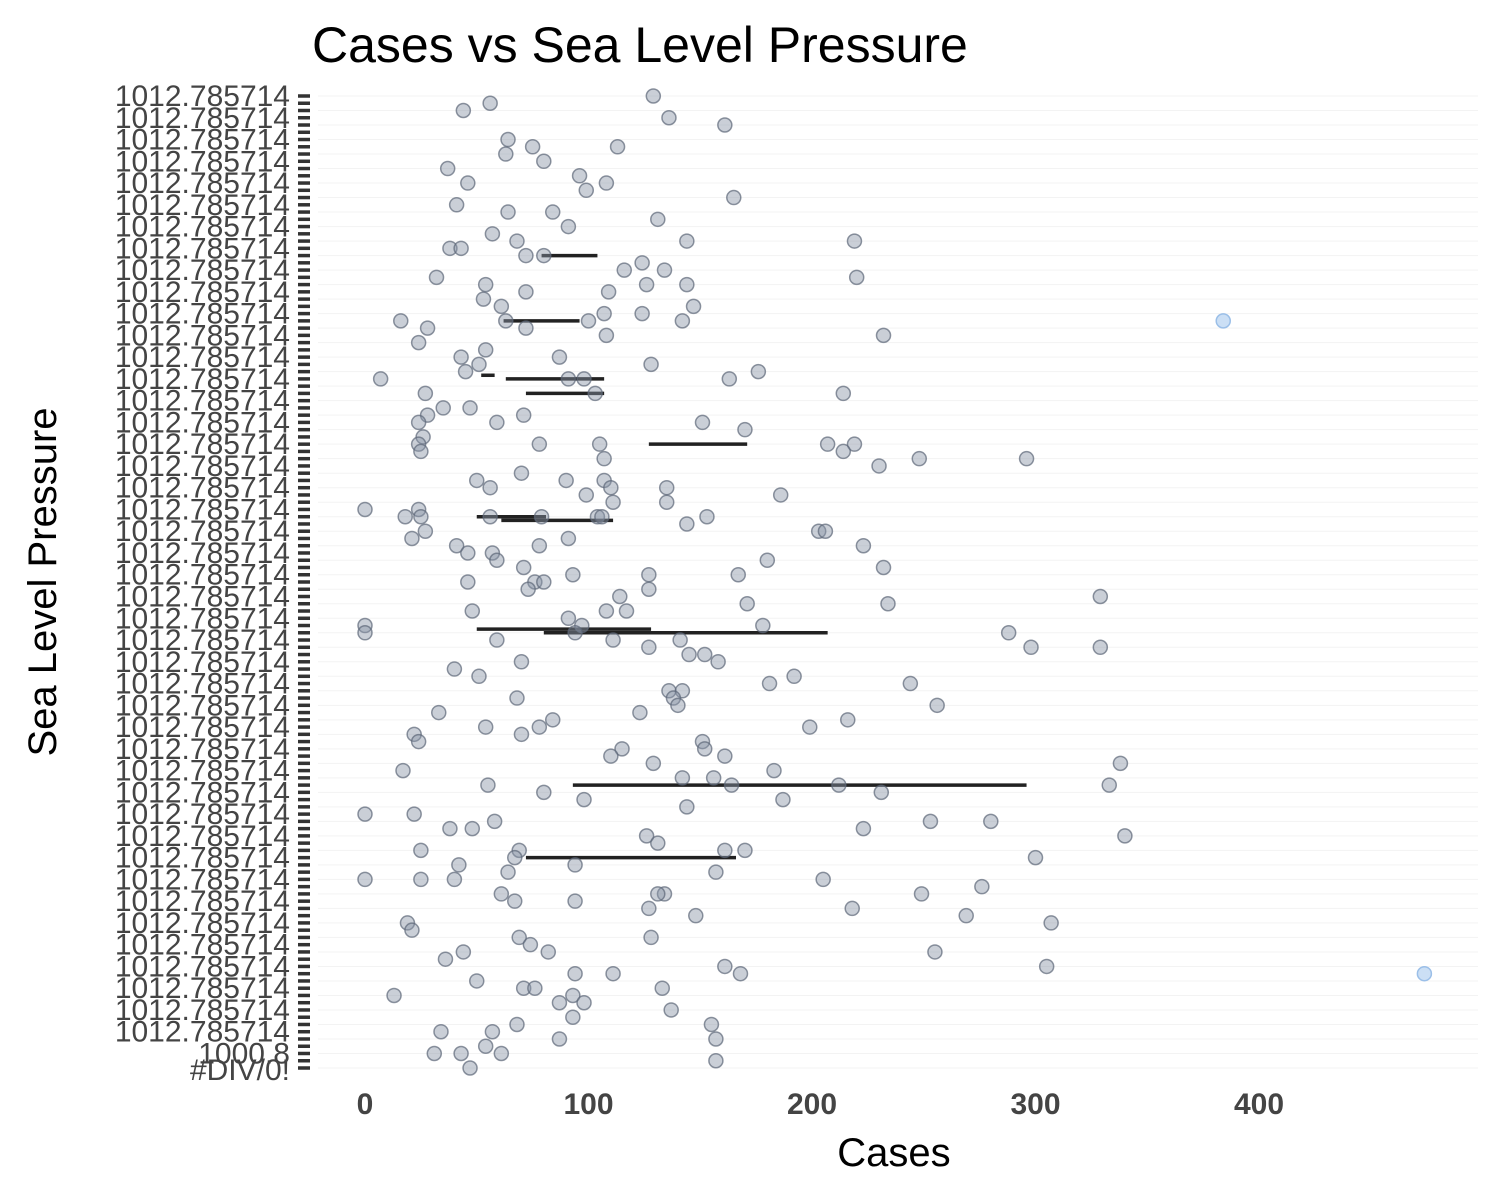 This screenshot has height=1199, width=1500. I want to click on highlight-point, so click(1424, 973).